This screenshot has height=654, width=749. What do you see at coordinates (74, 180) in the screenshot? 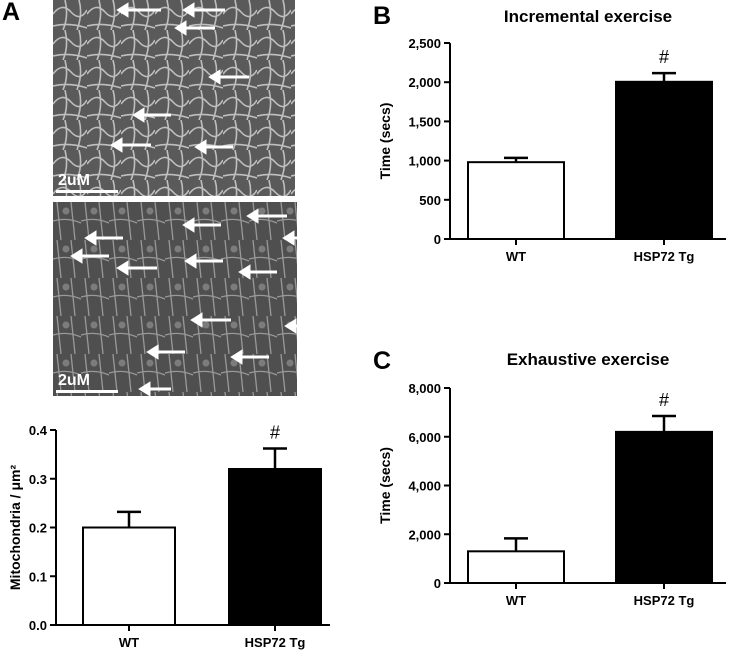
I see `scale-label-wt: 2uM` at bounding box center [74, 180].